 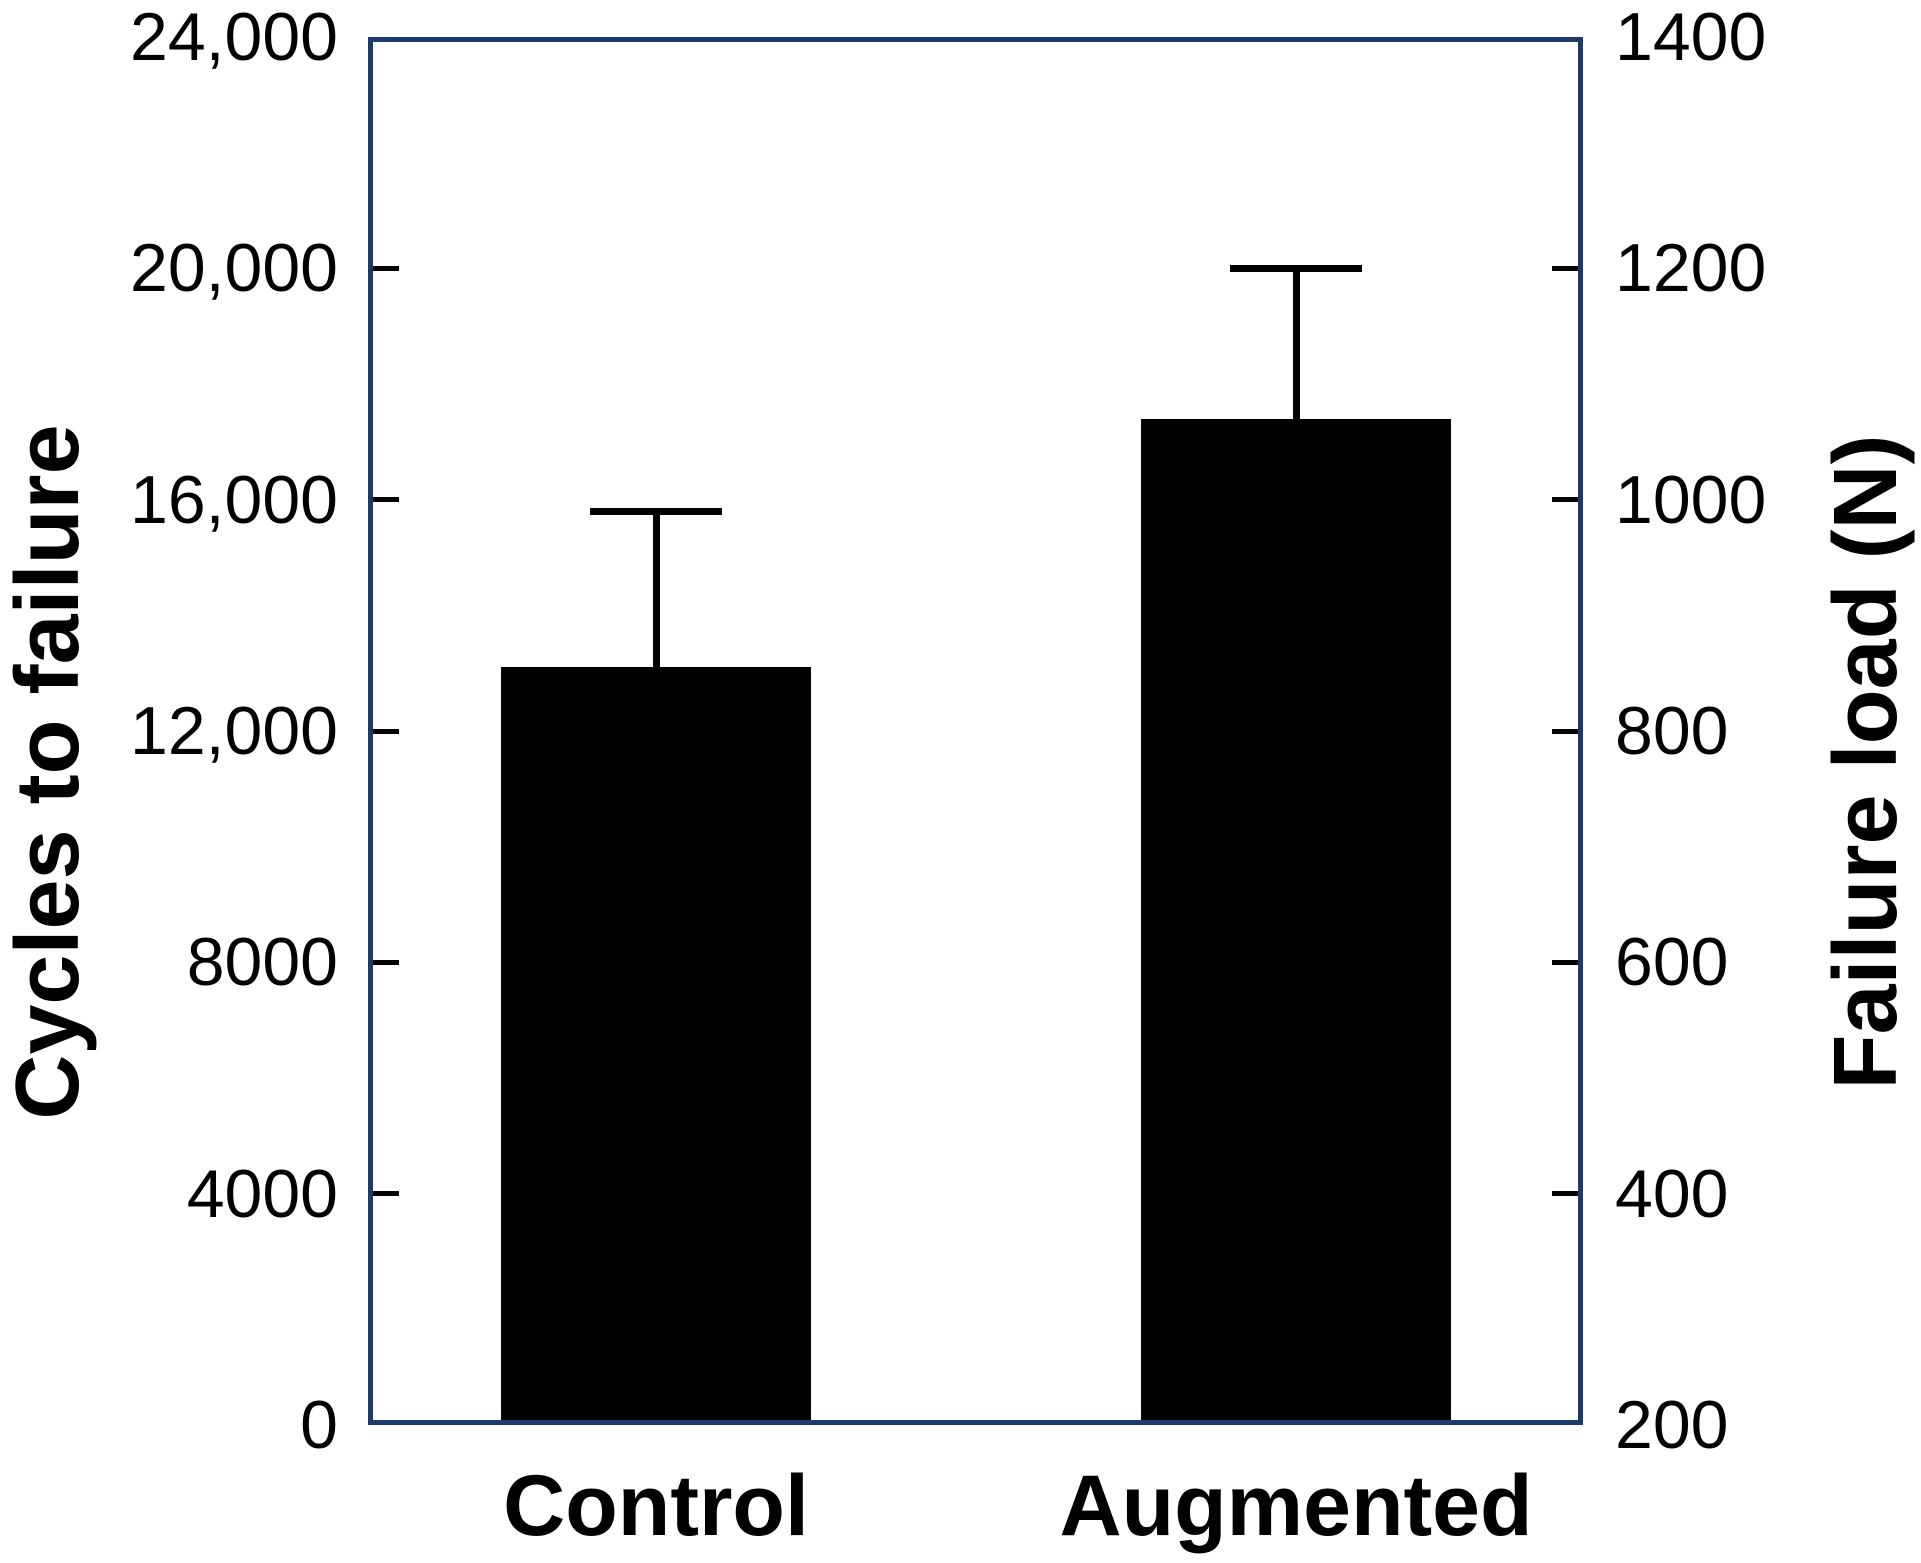 What do you see at coordinates (1691, 37) in the screenshot?
I see `y-axis-right-tick-label: 1400` at bounding box center [1691, 37].